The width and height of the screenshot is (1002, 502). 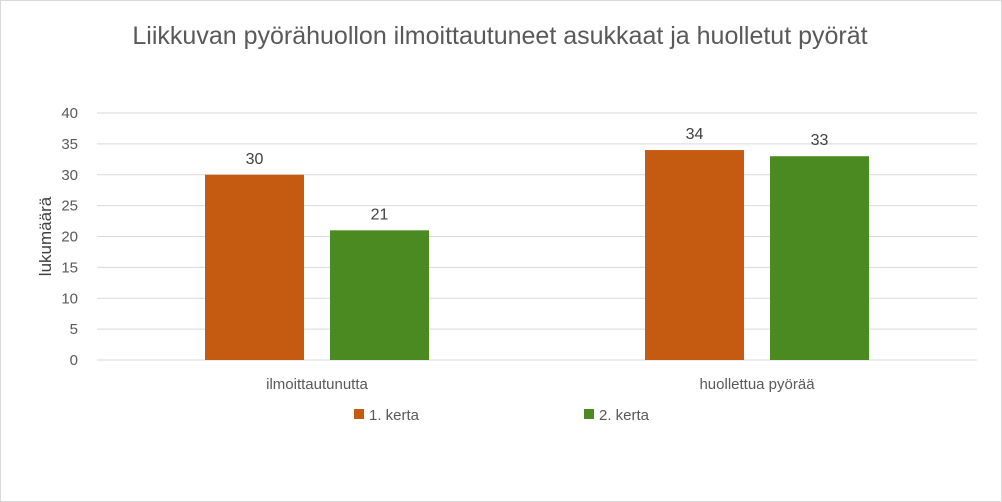 What do you see at coordinates (380, 214) in the screenshot?
I see `data-label: 21` at bounding box center [380, 214].